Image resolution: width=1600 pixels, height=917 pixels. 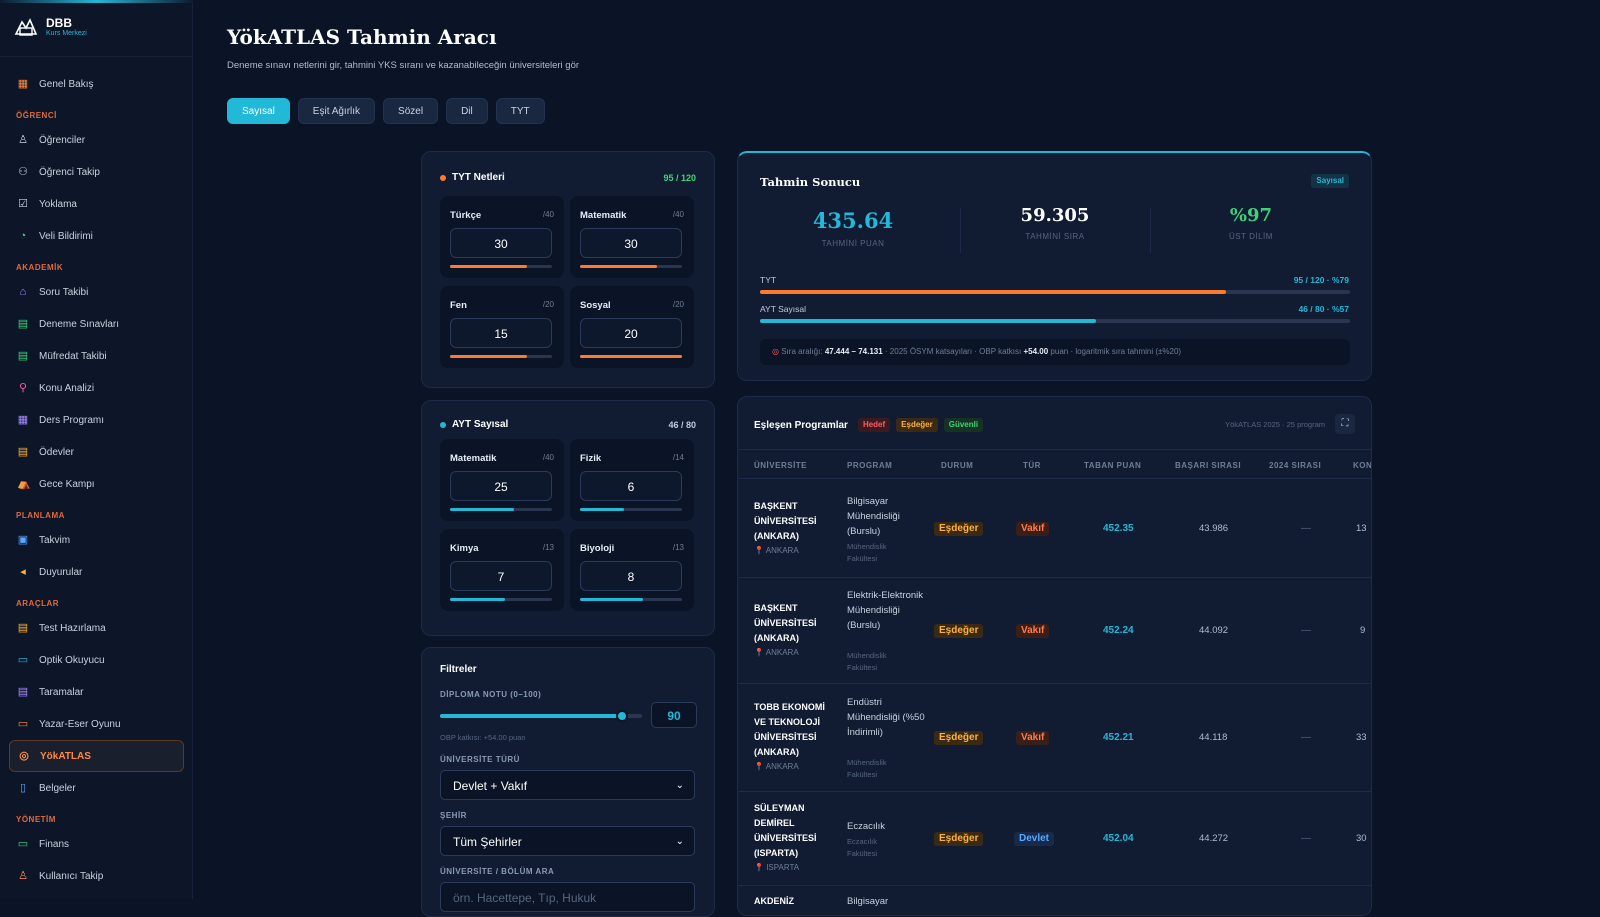 I want to click on tag-hedef: Hedef, so click(x=874, y=425).